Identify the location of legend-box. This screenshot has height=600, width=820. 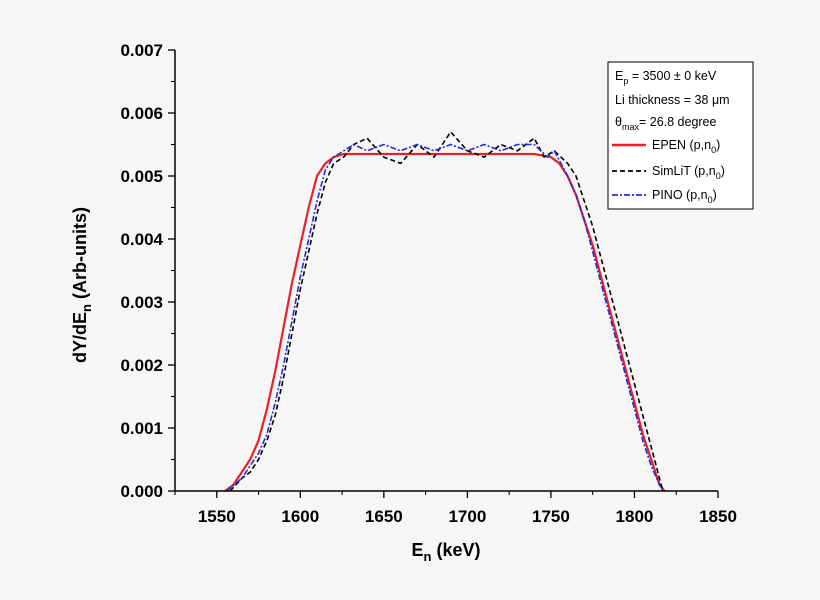
(680, 135).